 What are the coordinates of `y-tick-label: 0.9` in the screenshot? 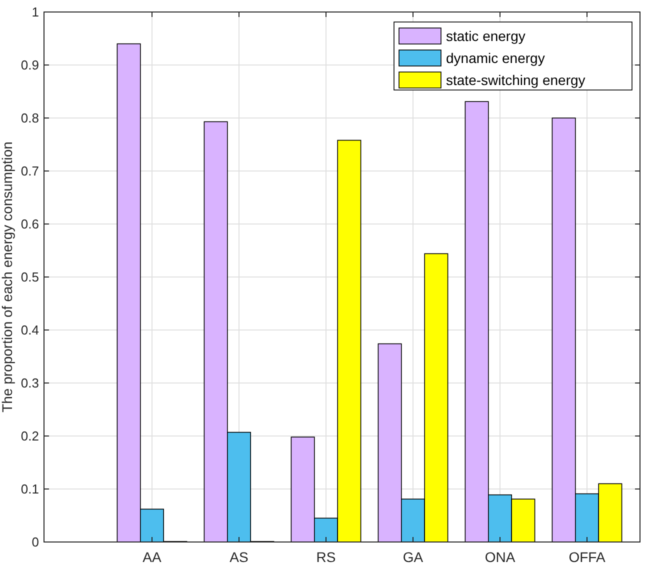 It's located at (29, 65).